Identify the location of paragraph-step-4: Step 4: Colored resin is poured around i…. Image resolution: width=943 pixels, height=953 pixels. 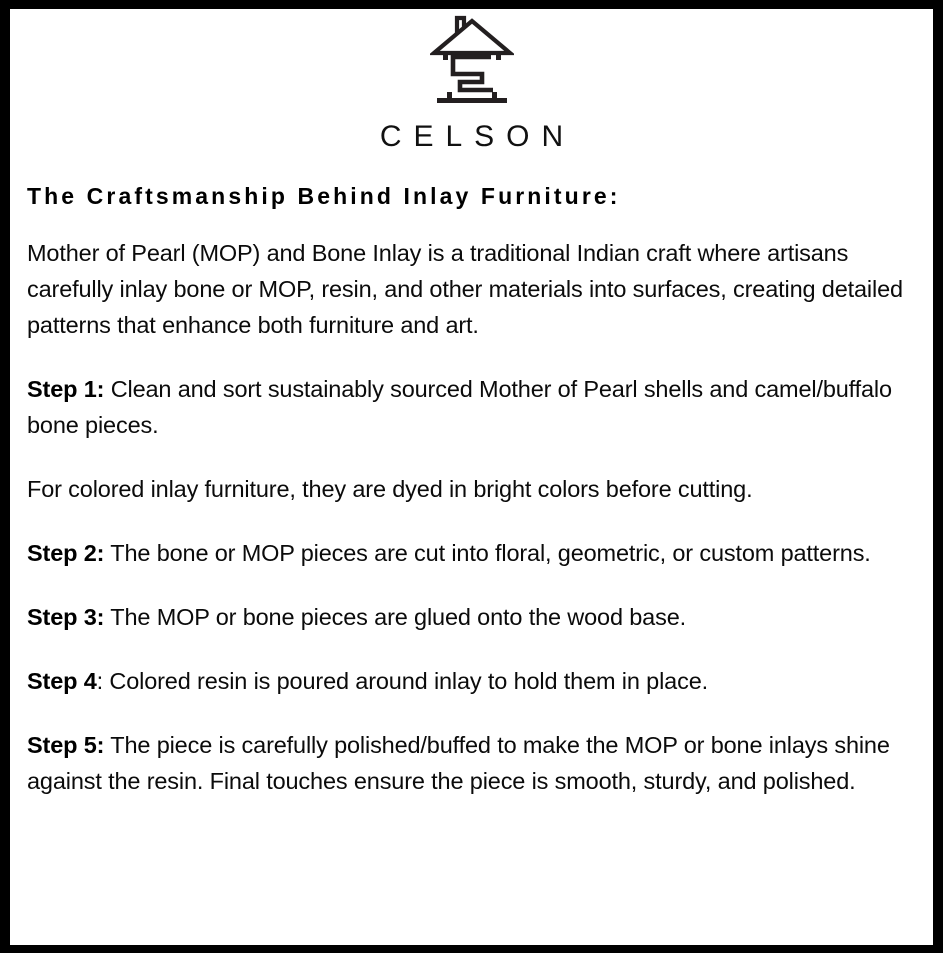
(471, 681).